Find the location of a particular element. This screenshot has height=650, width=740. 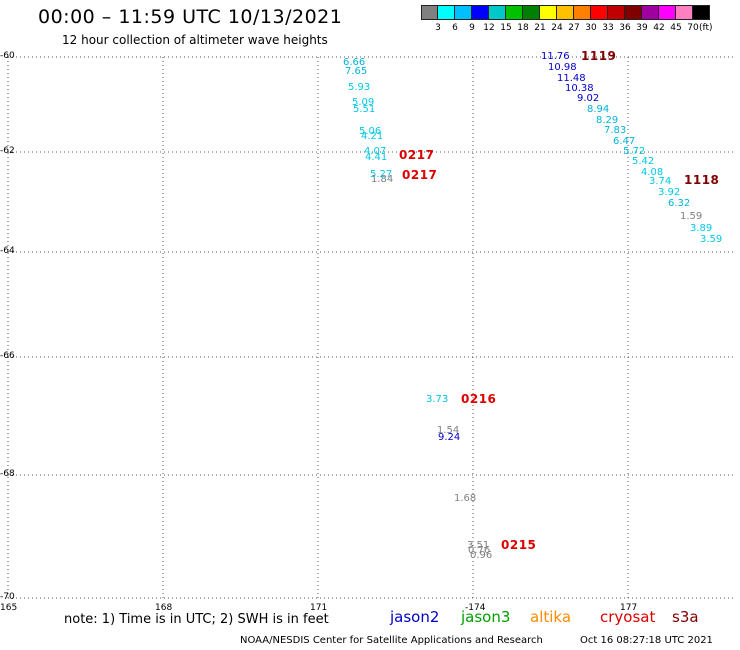

wave-height-value: 3.89 is located at coordinates (701, 228).